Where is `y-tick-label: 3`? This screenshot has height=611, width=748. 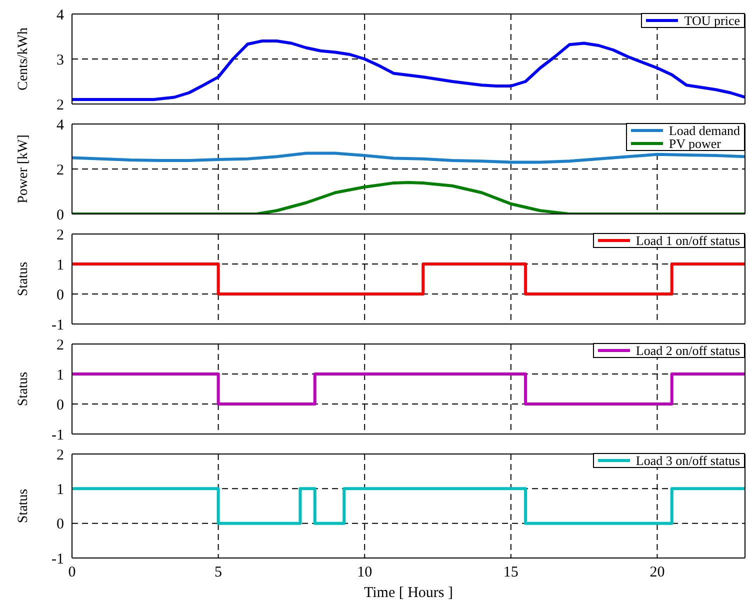
y-tick-label: 3 is located at coordinates (60, 60).